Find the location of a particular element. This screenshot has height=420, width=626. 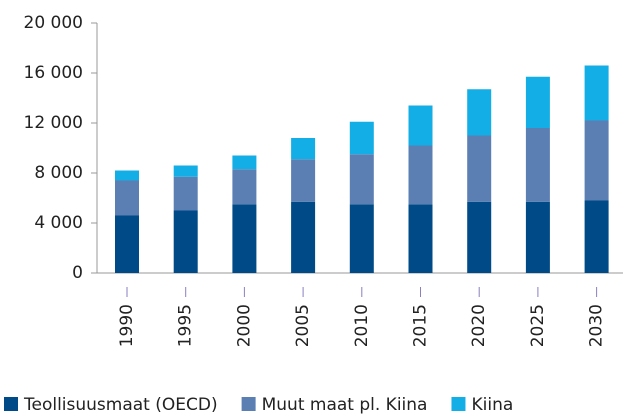

x-tick-label: 2025 is located at coordinates (538, 325).